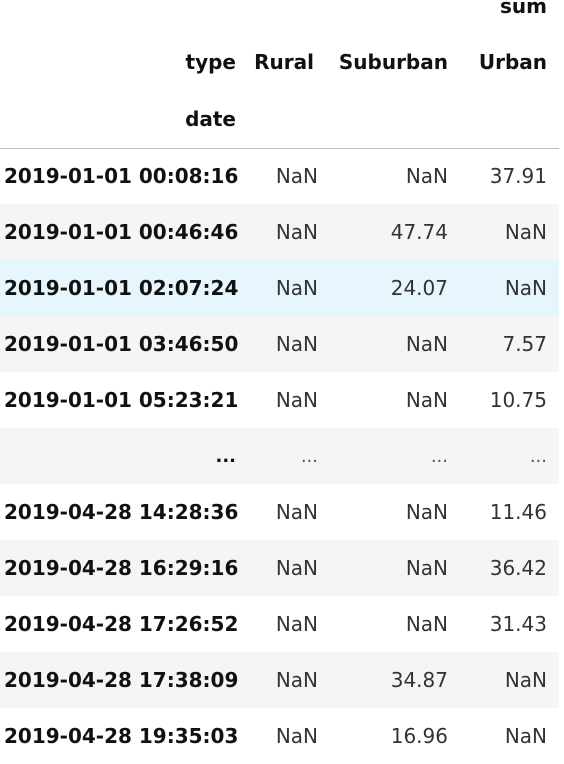 The width and height of the screenshot is (564, 764). What do you see at coordinates (121, 232) in the screenshot?
I see `row-index-cell: 2019-01-01 00:46:46` at bounding box center [121, 232].